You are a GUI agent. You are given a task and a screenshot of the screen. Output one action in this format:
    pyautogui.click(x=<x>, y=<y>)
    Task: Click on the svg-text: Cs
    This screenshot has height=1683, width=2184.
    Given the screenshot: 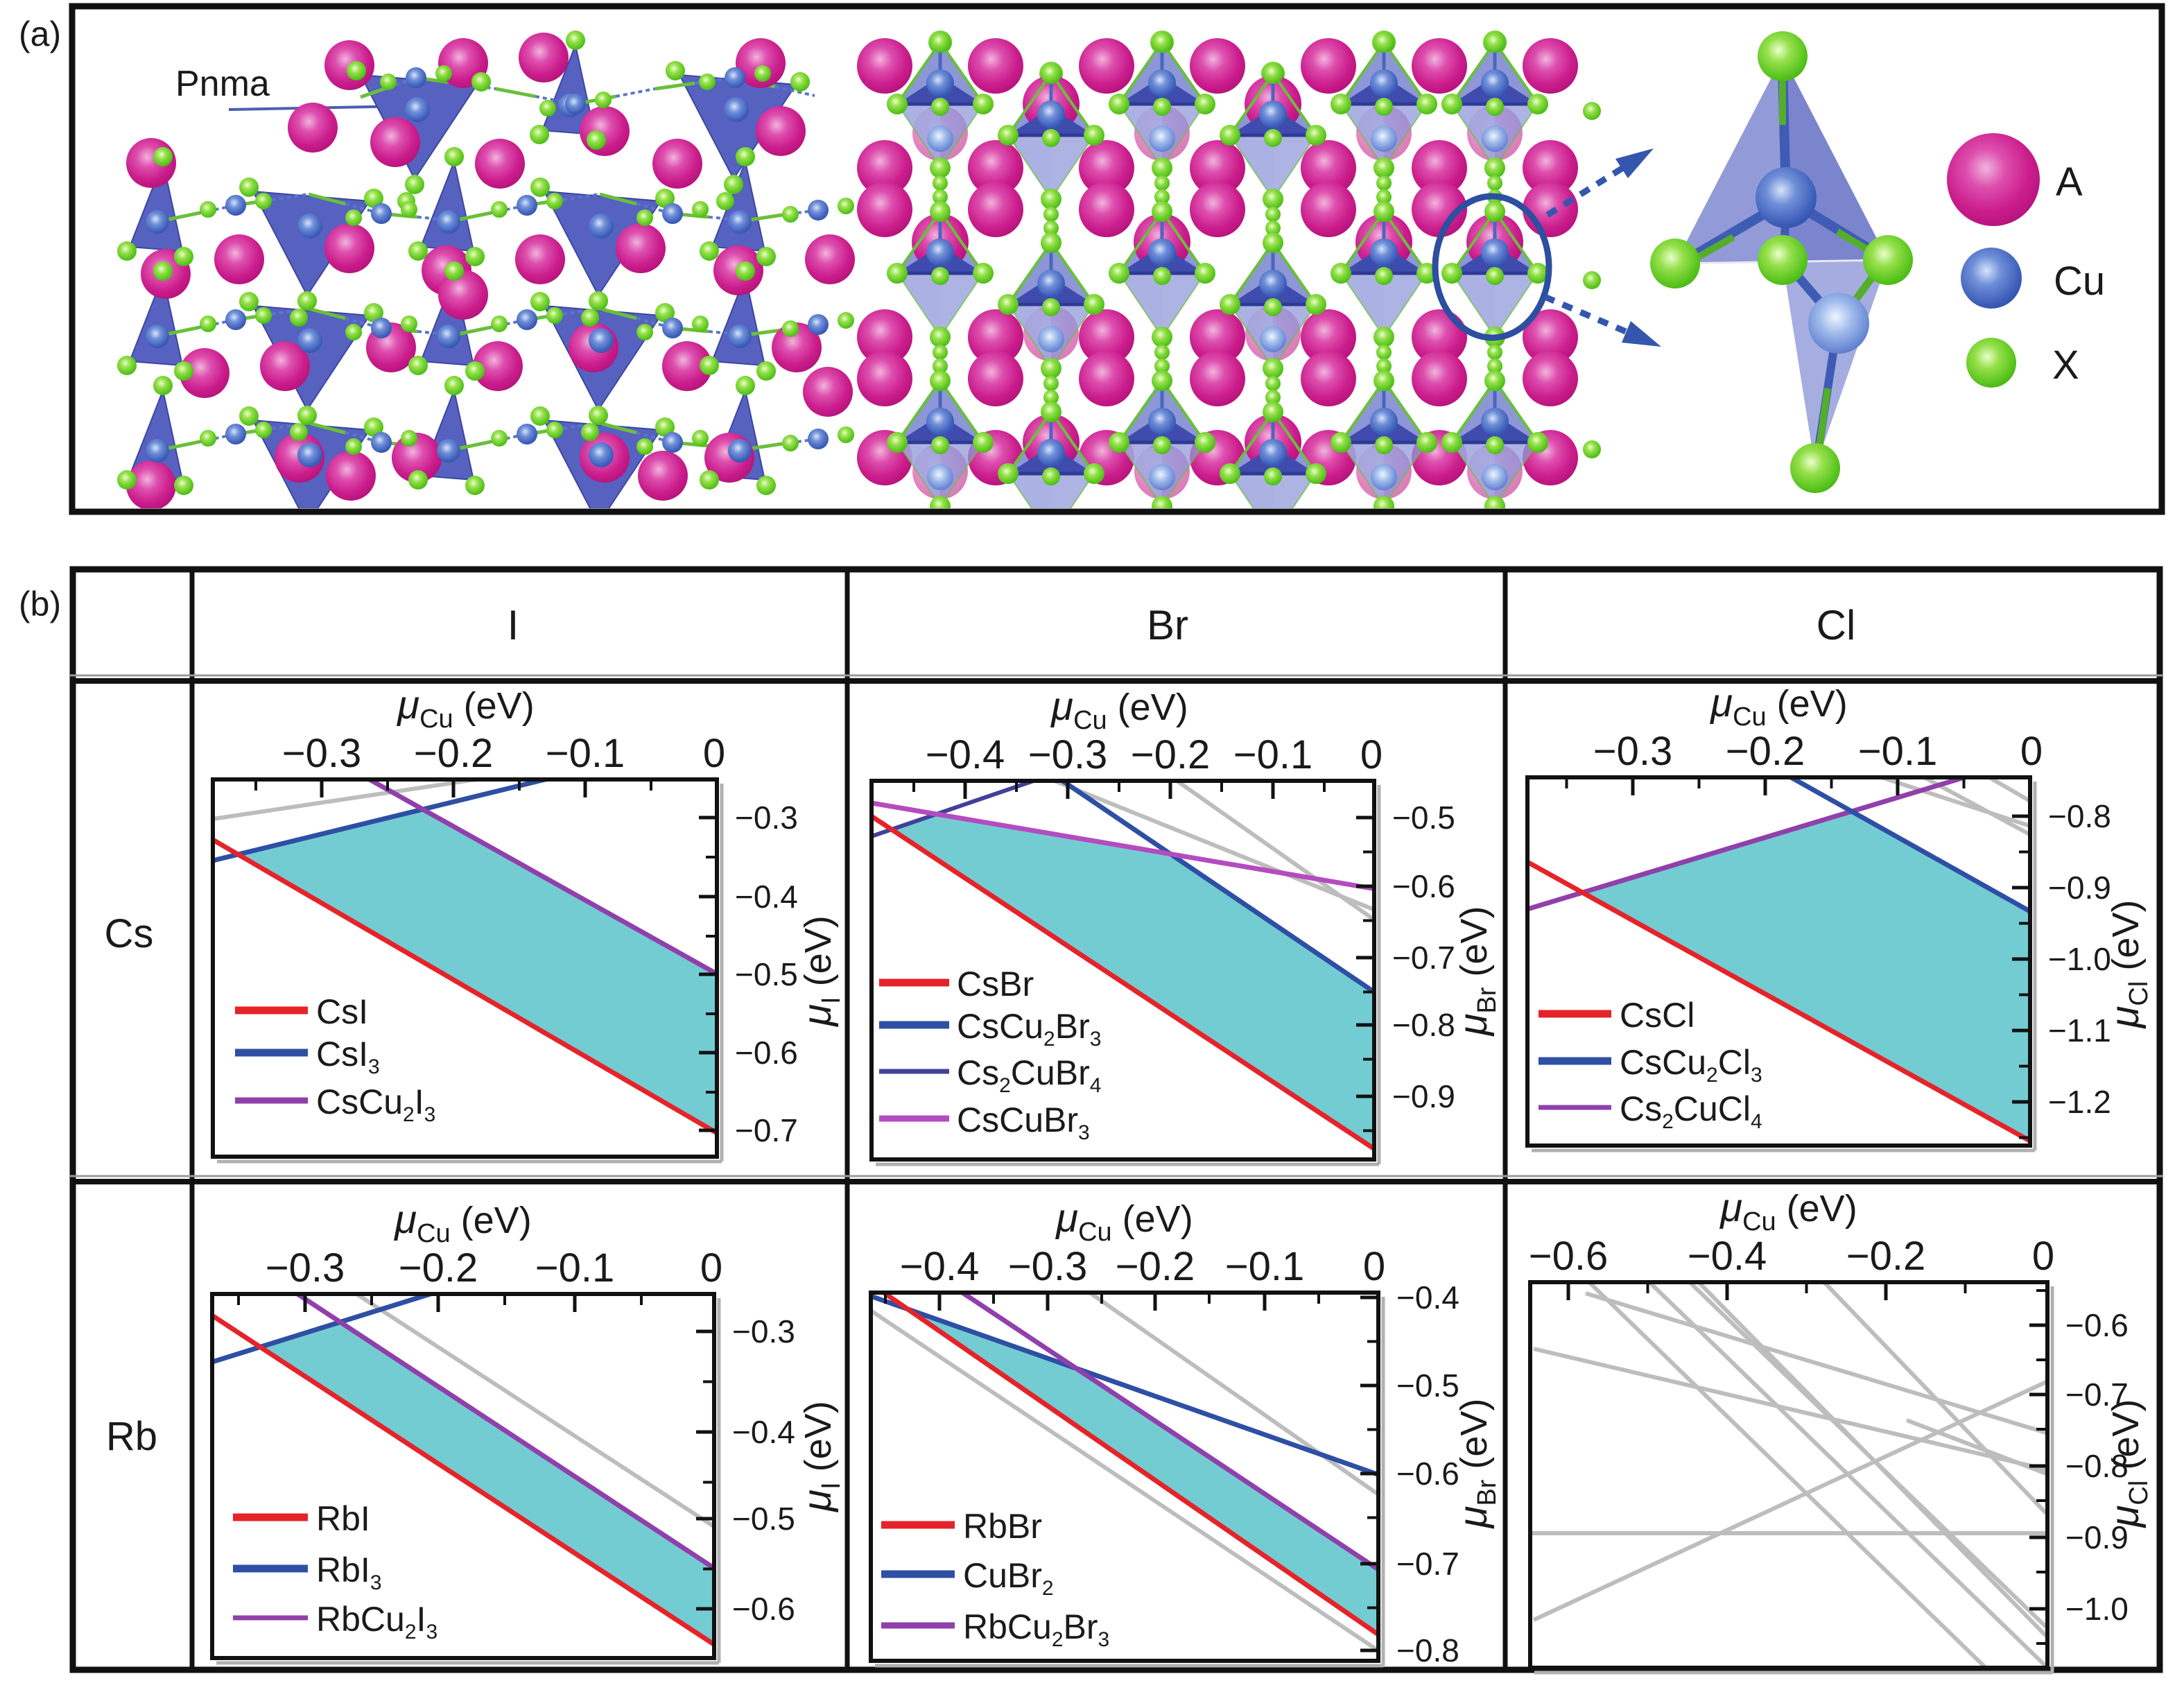 What is the action you would take?
    pyautogui.click(x=129, y=933)
    